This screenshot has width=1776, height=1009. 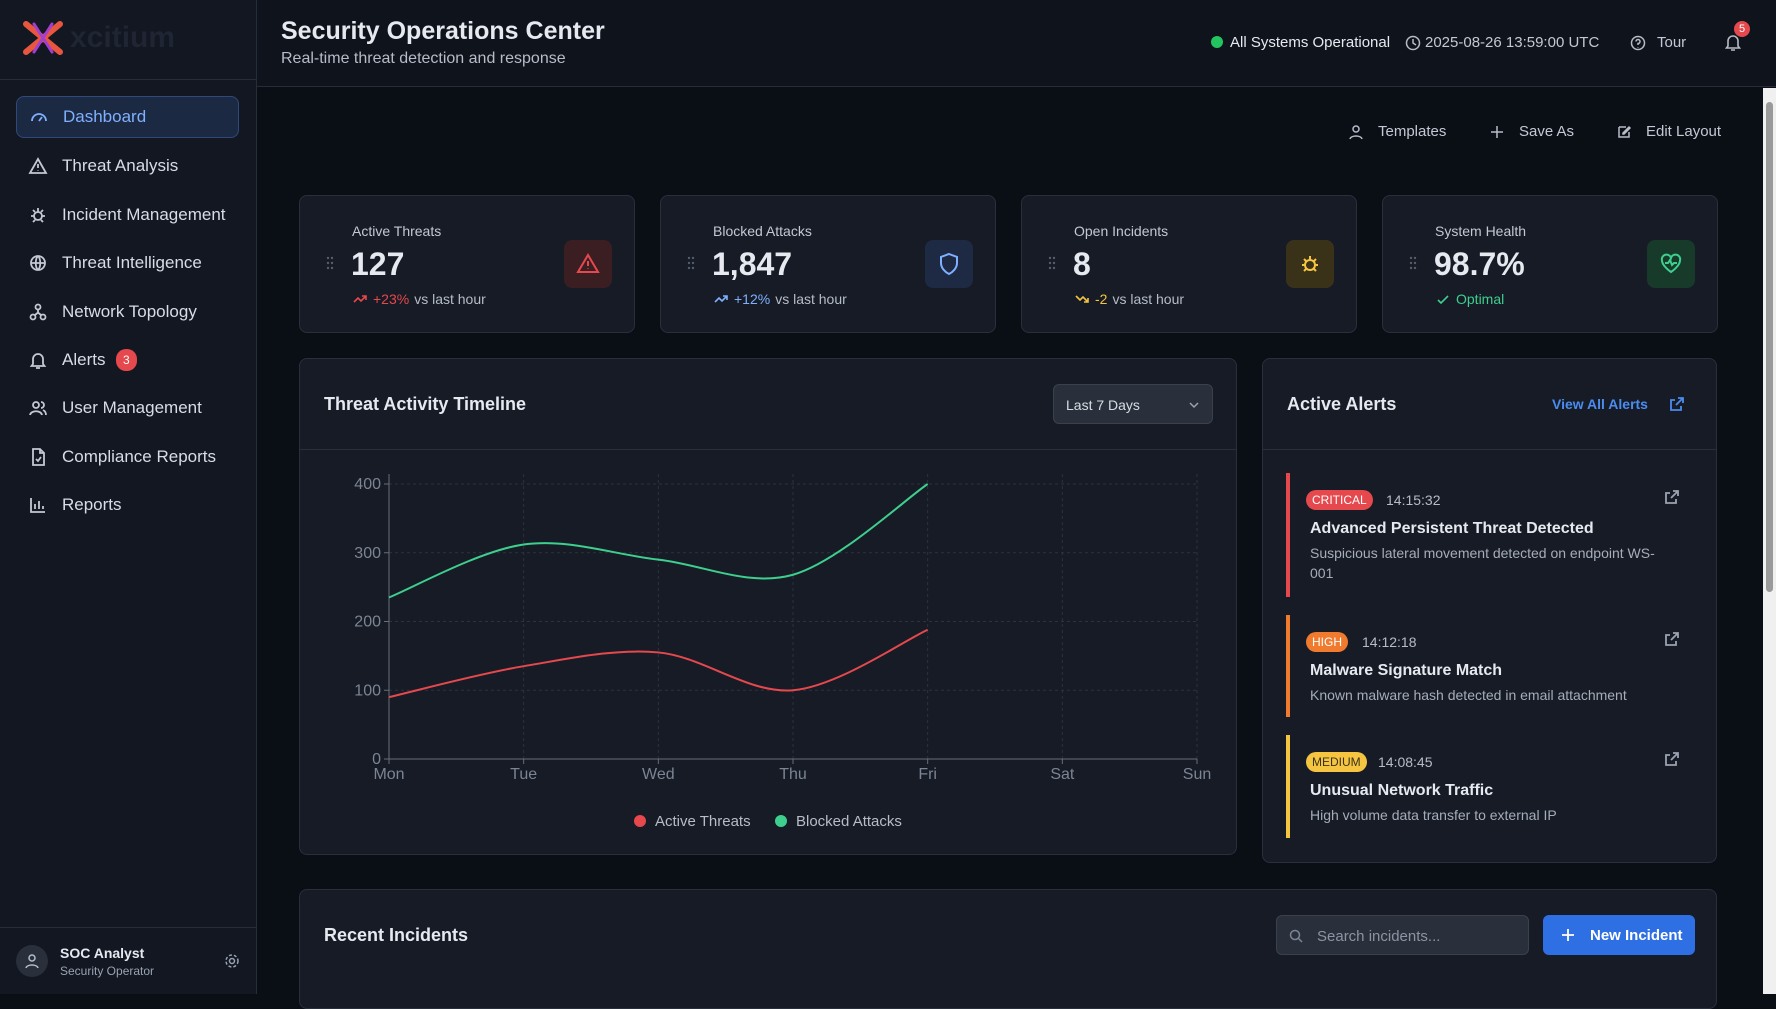 What do you see at coordinates (423, 58) in the screenshot?
I see `page-subtitle: Real-time threat detection and response` at bounding box center [423, 58].